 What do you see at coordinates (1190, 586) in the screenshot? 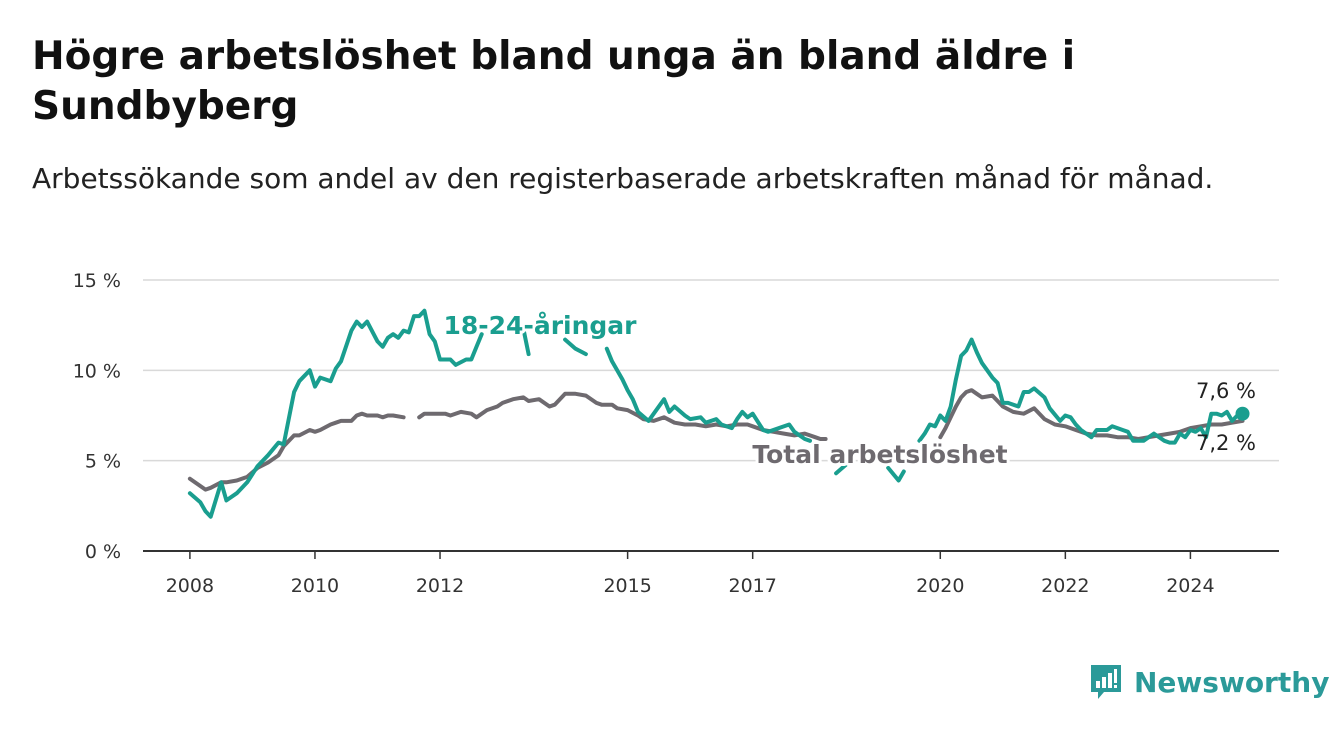
I see `x-tick-label: 2024` at bounding box center [1190, 586].